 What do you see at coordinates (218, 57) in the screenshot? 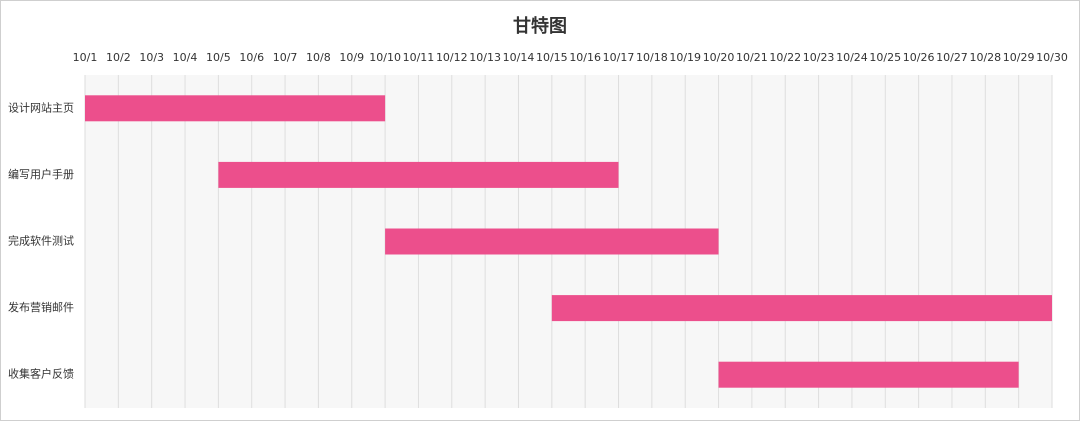
I see `x-tick-label: 10/5` at bounding box center [218, 57].